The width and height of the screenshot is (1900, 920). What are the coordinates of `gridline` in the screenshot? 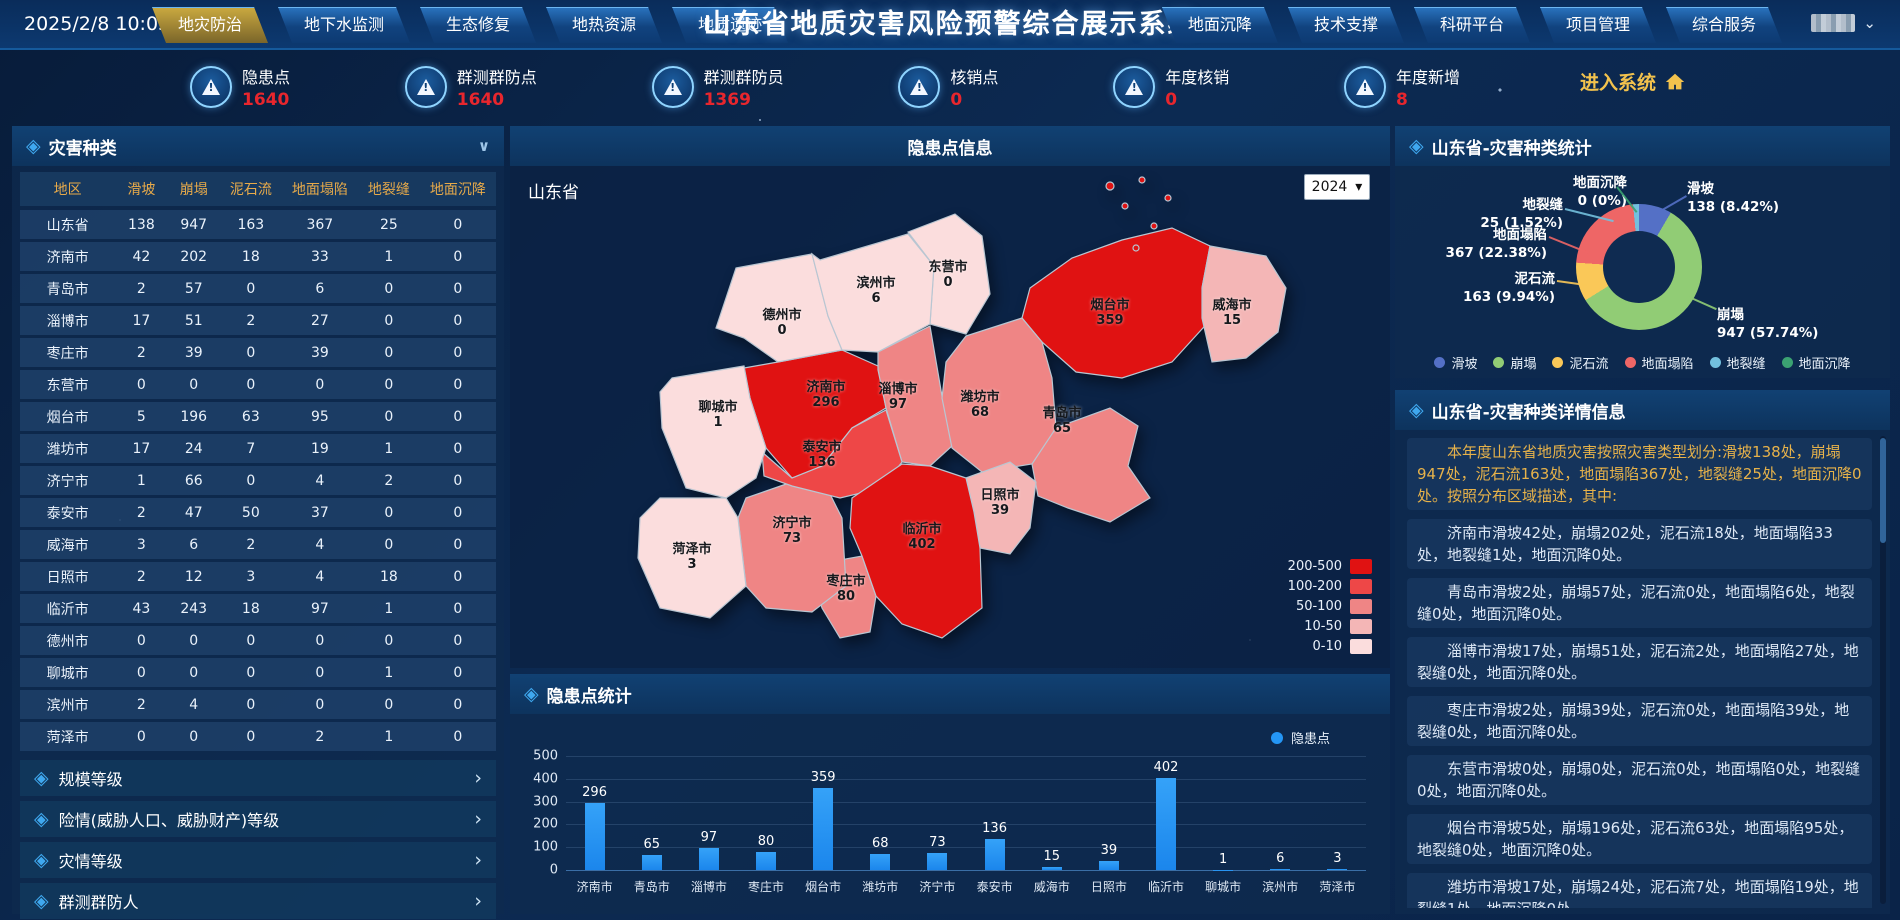 It's located at (966, 825).